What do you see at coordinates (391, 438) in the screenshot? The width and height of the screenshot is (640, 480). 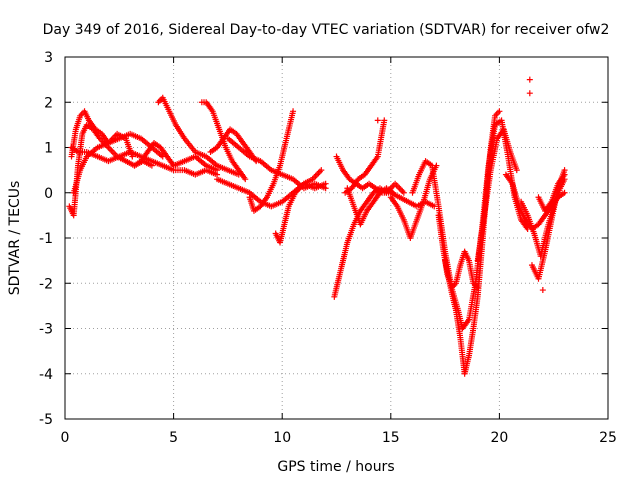 I see `x-tick-label: 15` at bounding box center [391, 438].